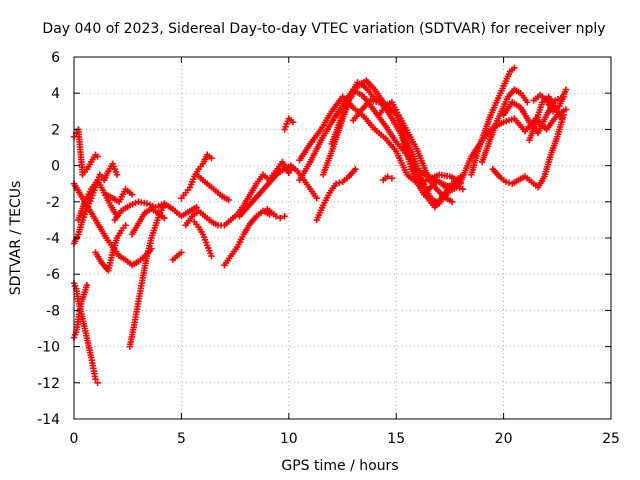  What do you see at coordinates (181, 439) in the screenshot?
I see `x-tick-label: 5` at bounding box center [181, 439].